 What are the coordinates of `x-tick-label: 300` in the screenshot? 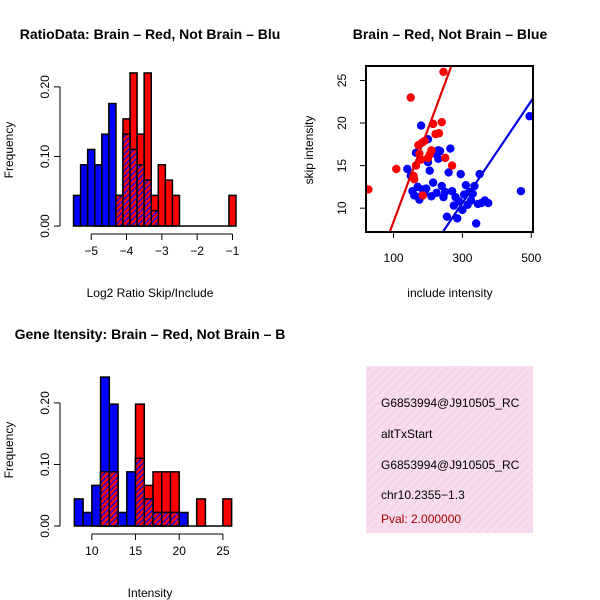 It's located at (462, 258).